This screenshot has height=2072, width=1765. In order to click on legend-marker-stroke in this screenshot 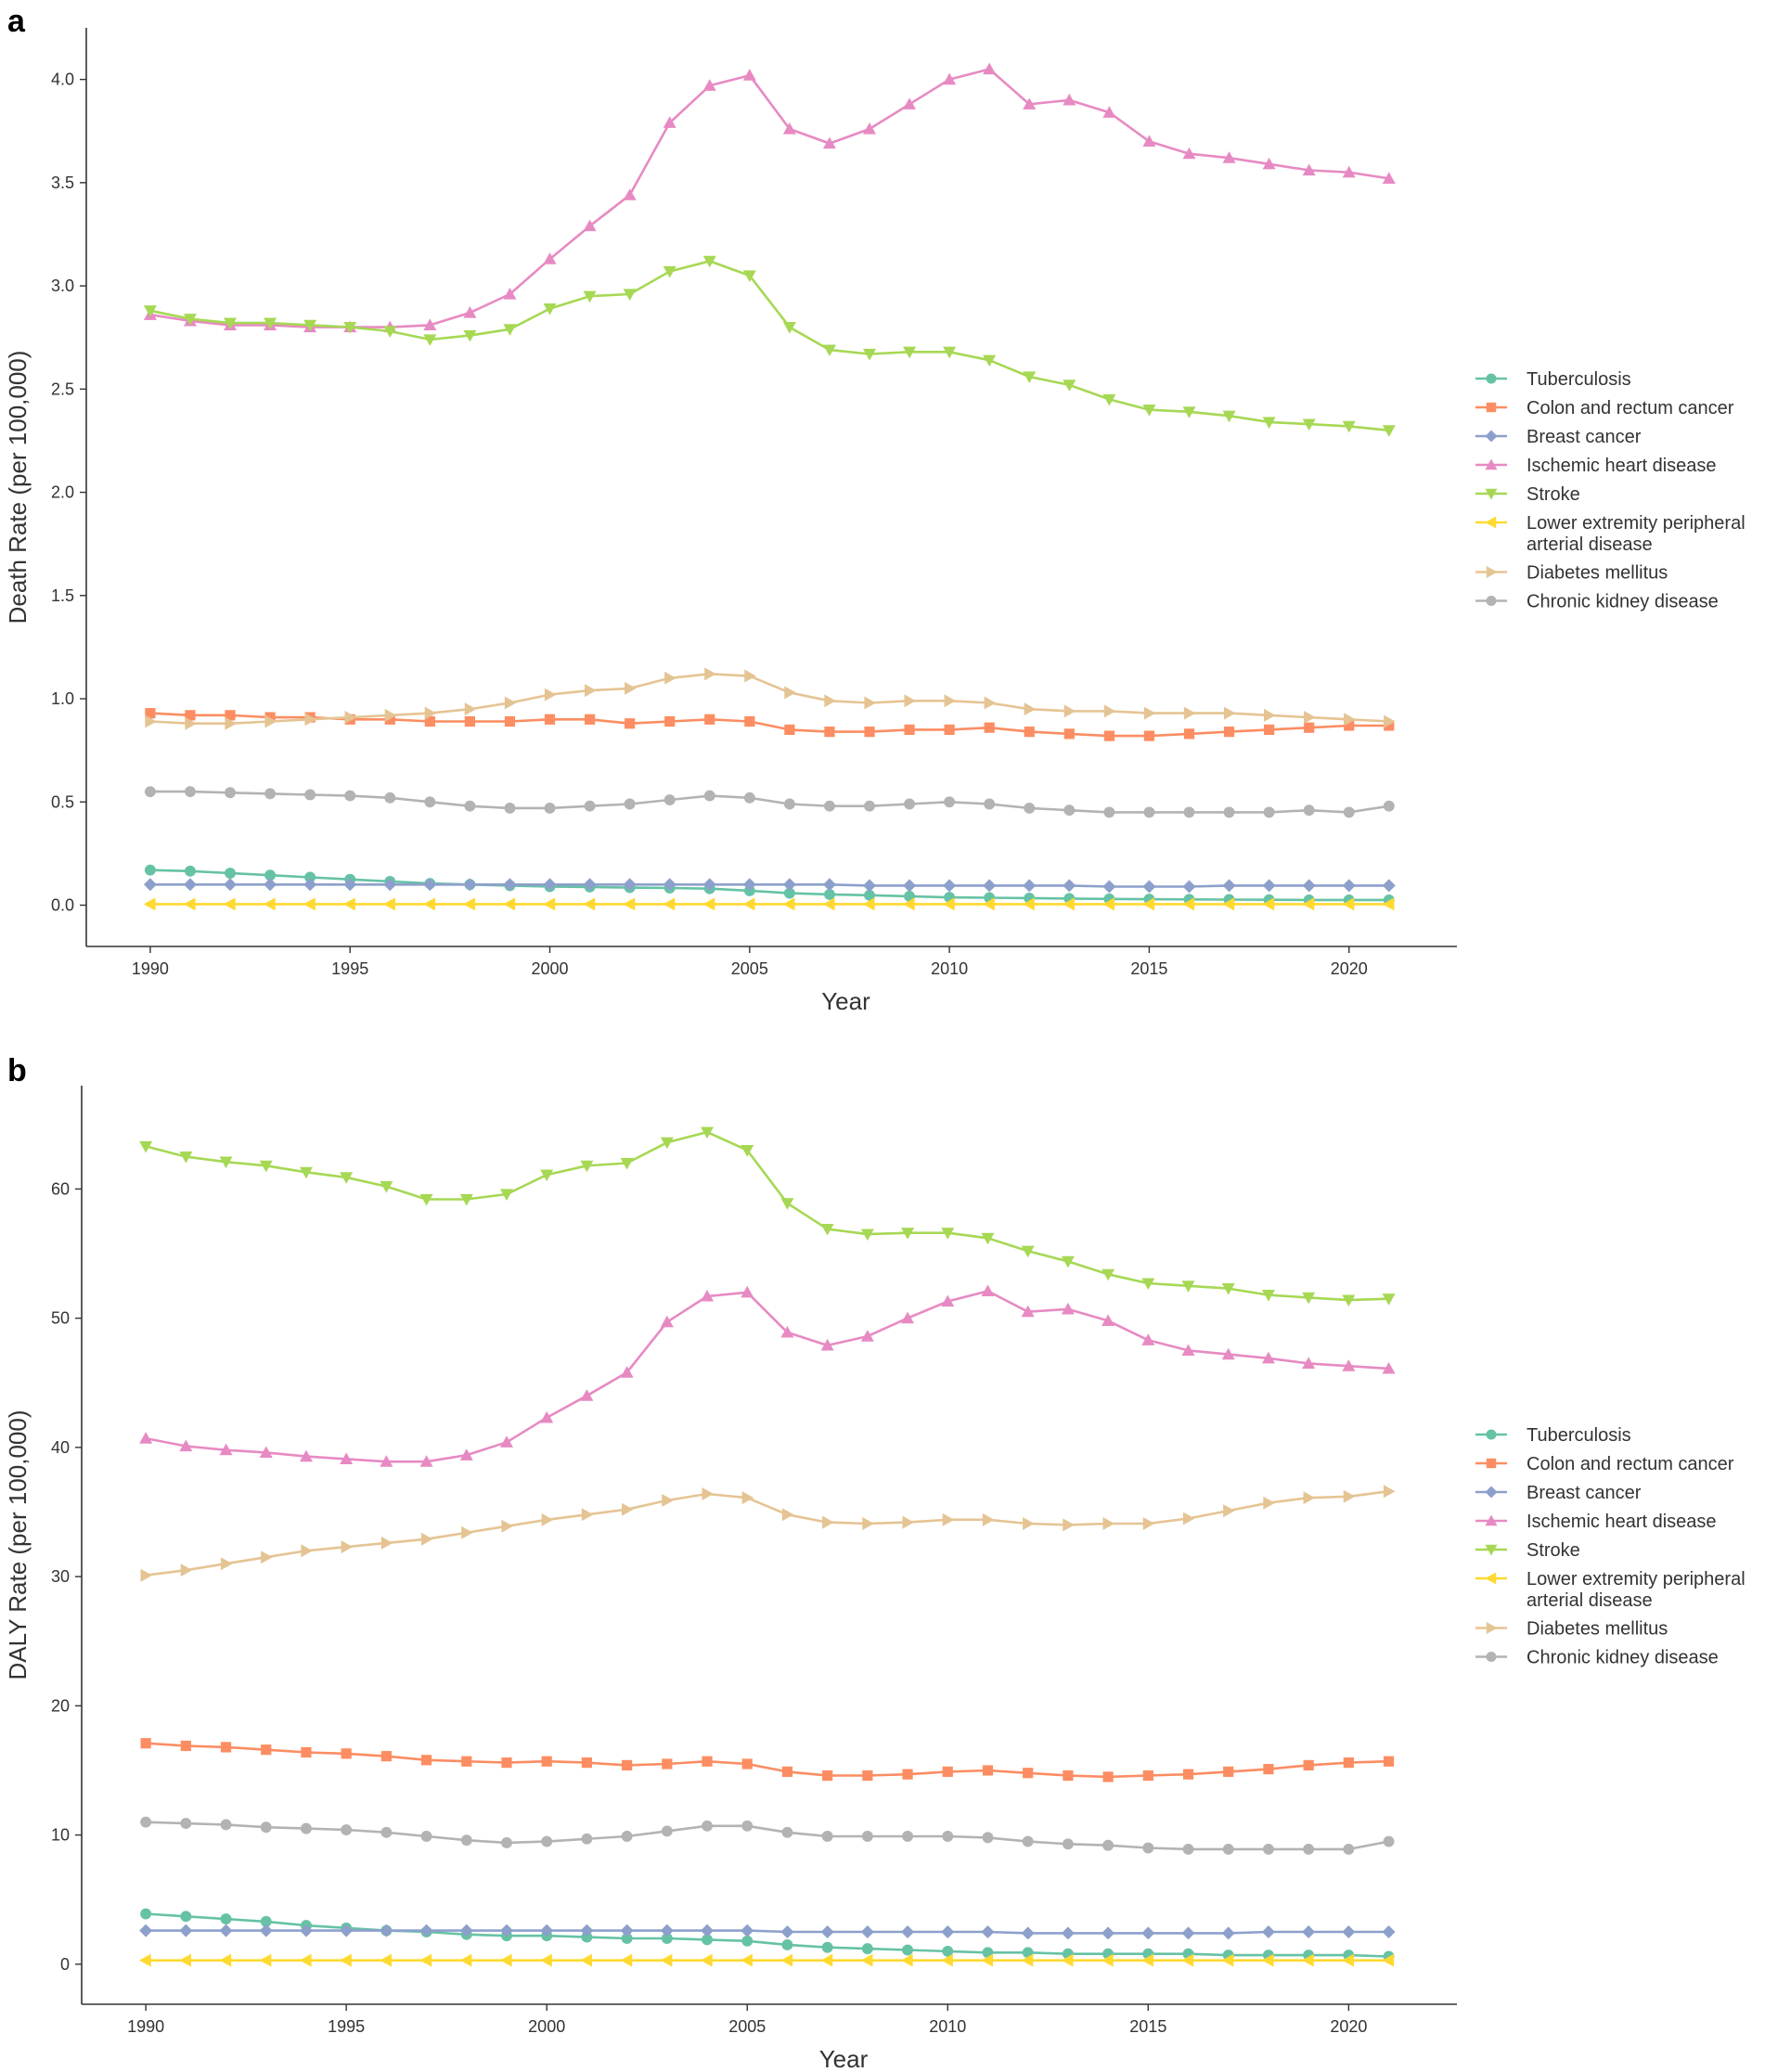, I will do `click(1491, 1550)`.